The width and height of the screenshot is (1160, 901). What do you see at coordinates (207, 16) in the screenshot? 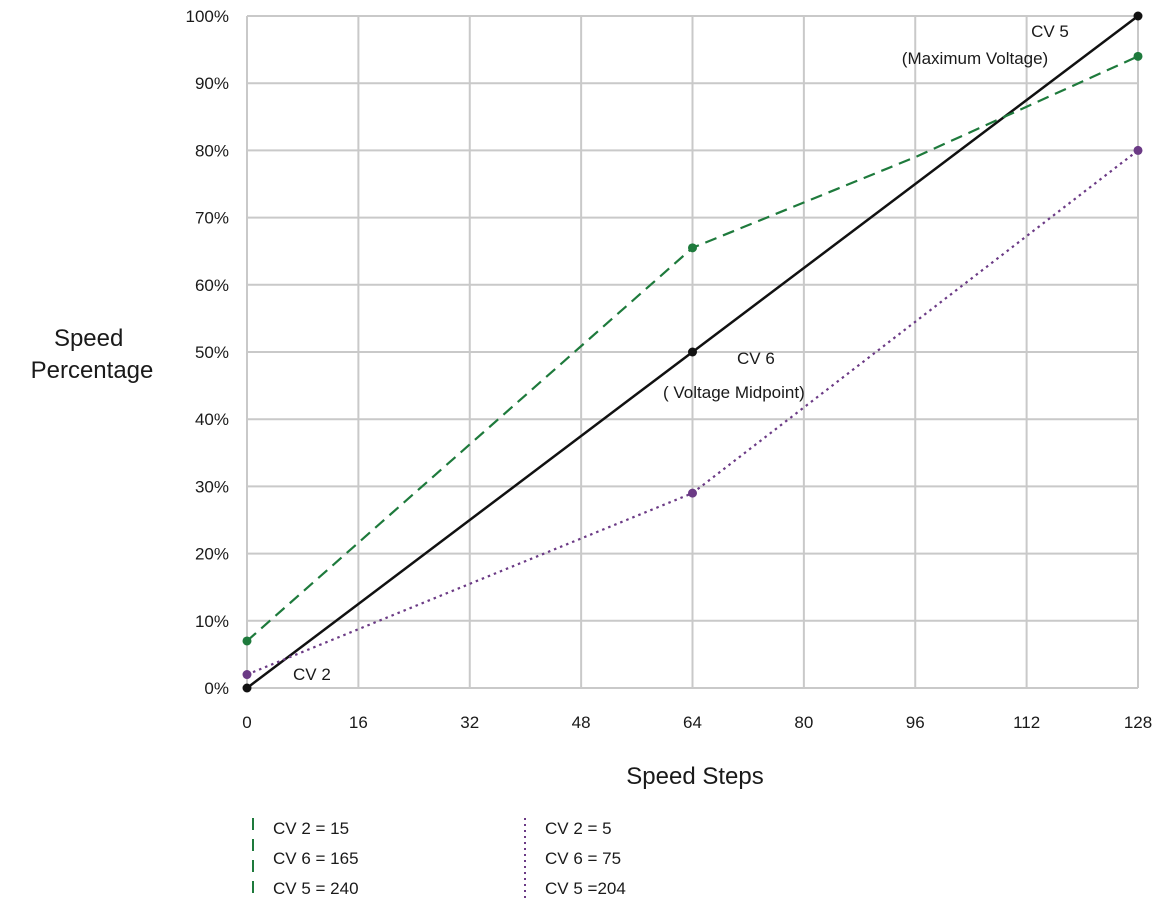
I see `y-tick-label: 100%` at bounding box center [207, 16].